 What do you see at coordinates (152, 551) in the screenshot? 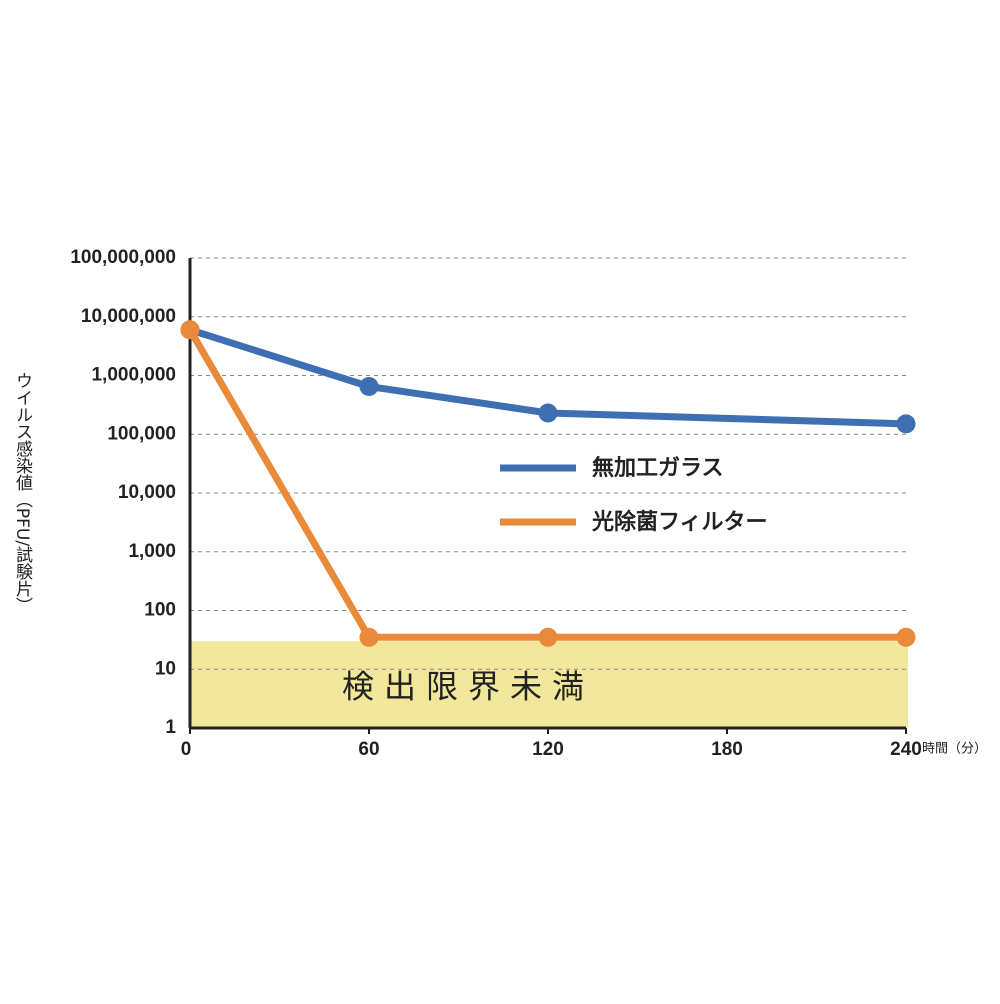
I see `y-tick-label: 1,000` at bounding box center [152, 551].